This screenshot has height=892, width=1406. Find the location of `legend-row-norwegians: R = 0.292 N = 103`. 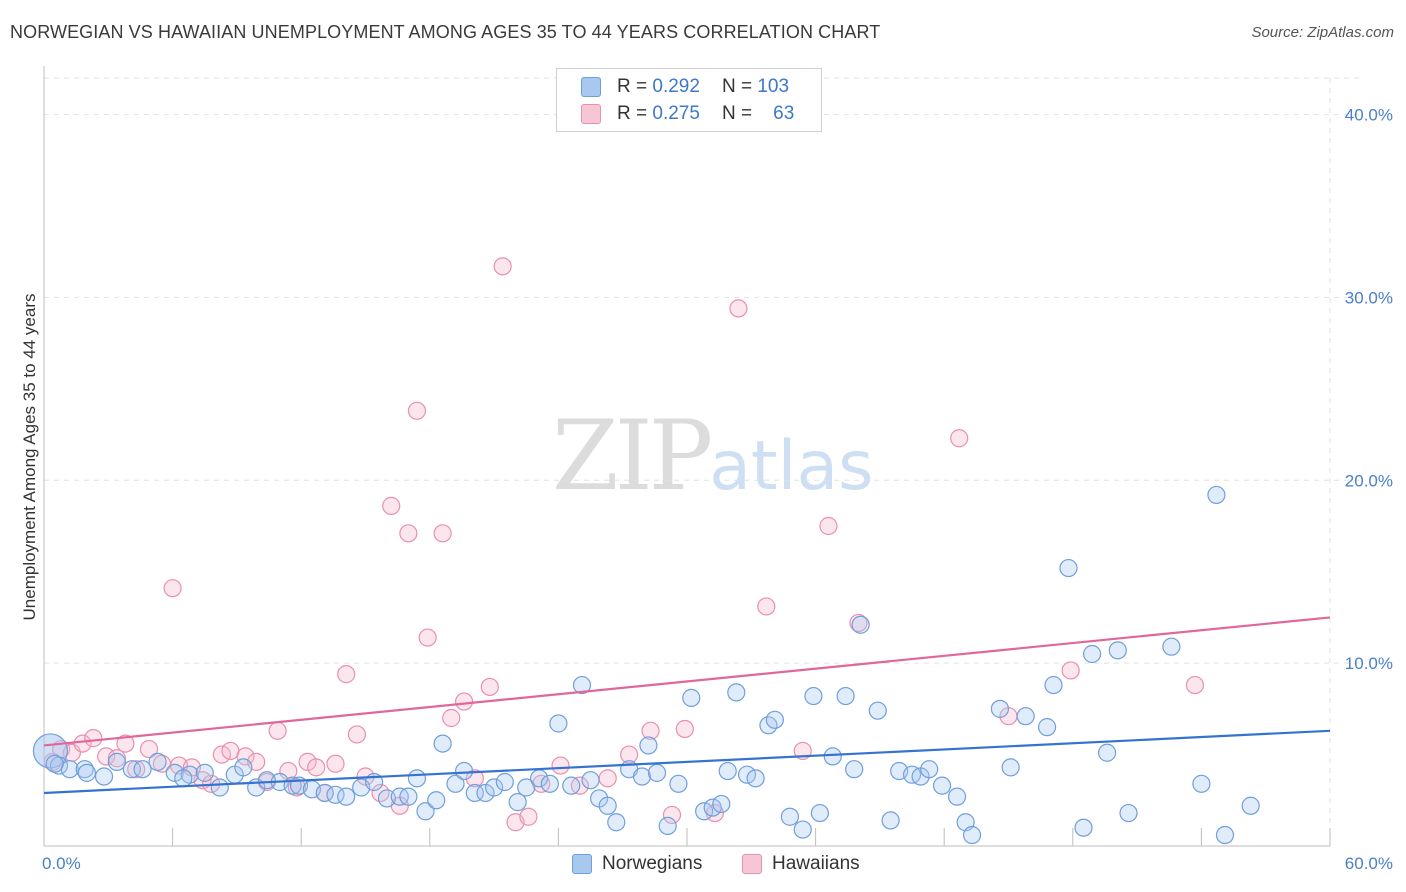

legend-row-norwegians: R = 0.292 N = 103 is located at coordinates (685, 87).